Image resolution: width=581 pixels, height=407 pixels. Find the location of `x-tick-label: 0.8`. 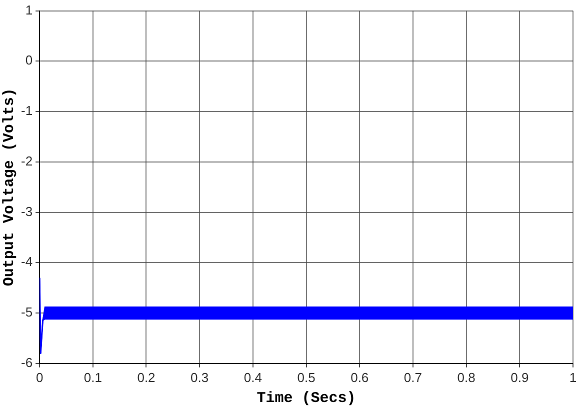

x-tick-label: 0.8 is located at coordinates (466, 377).